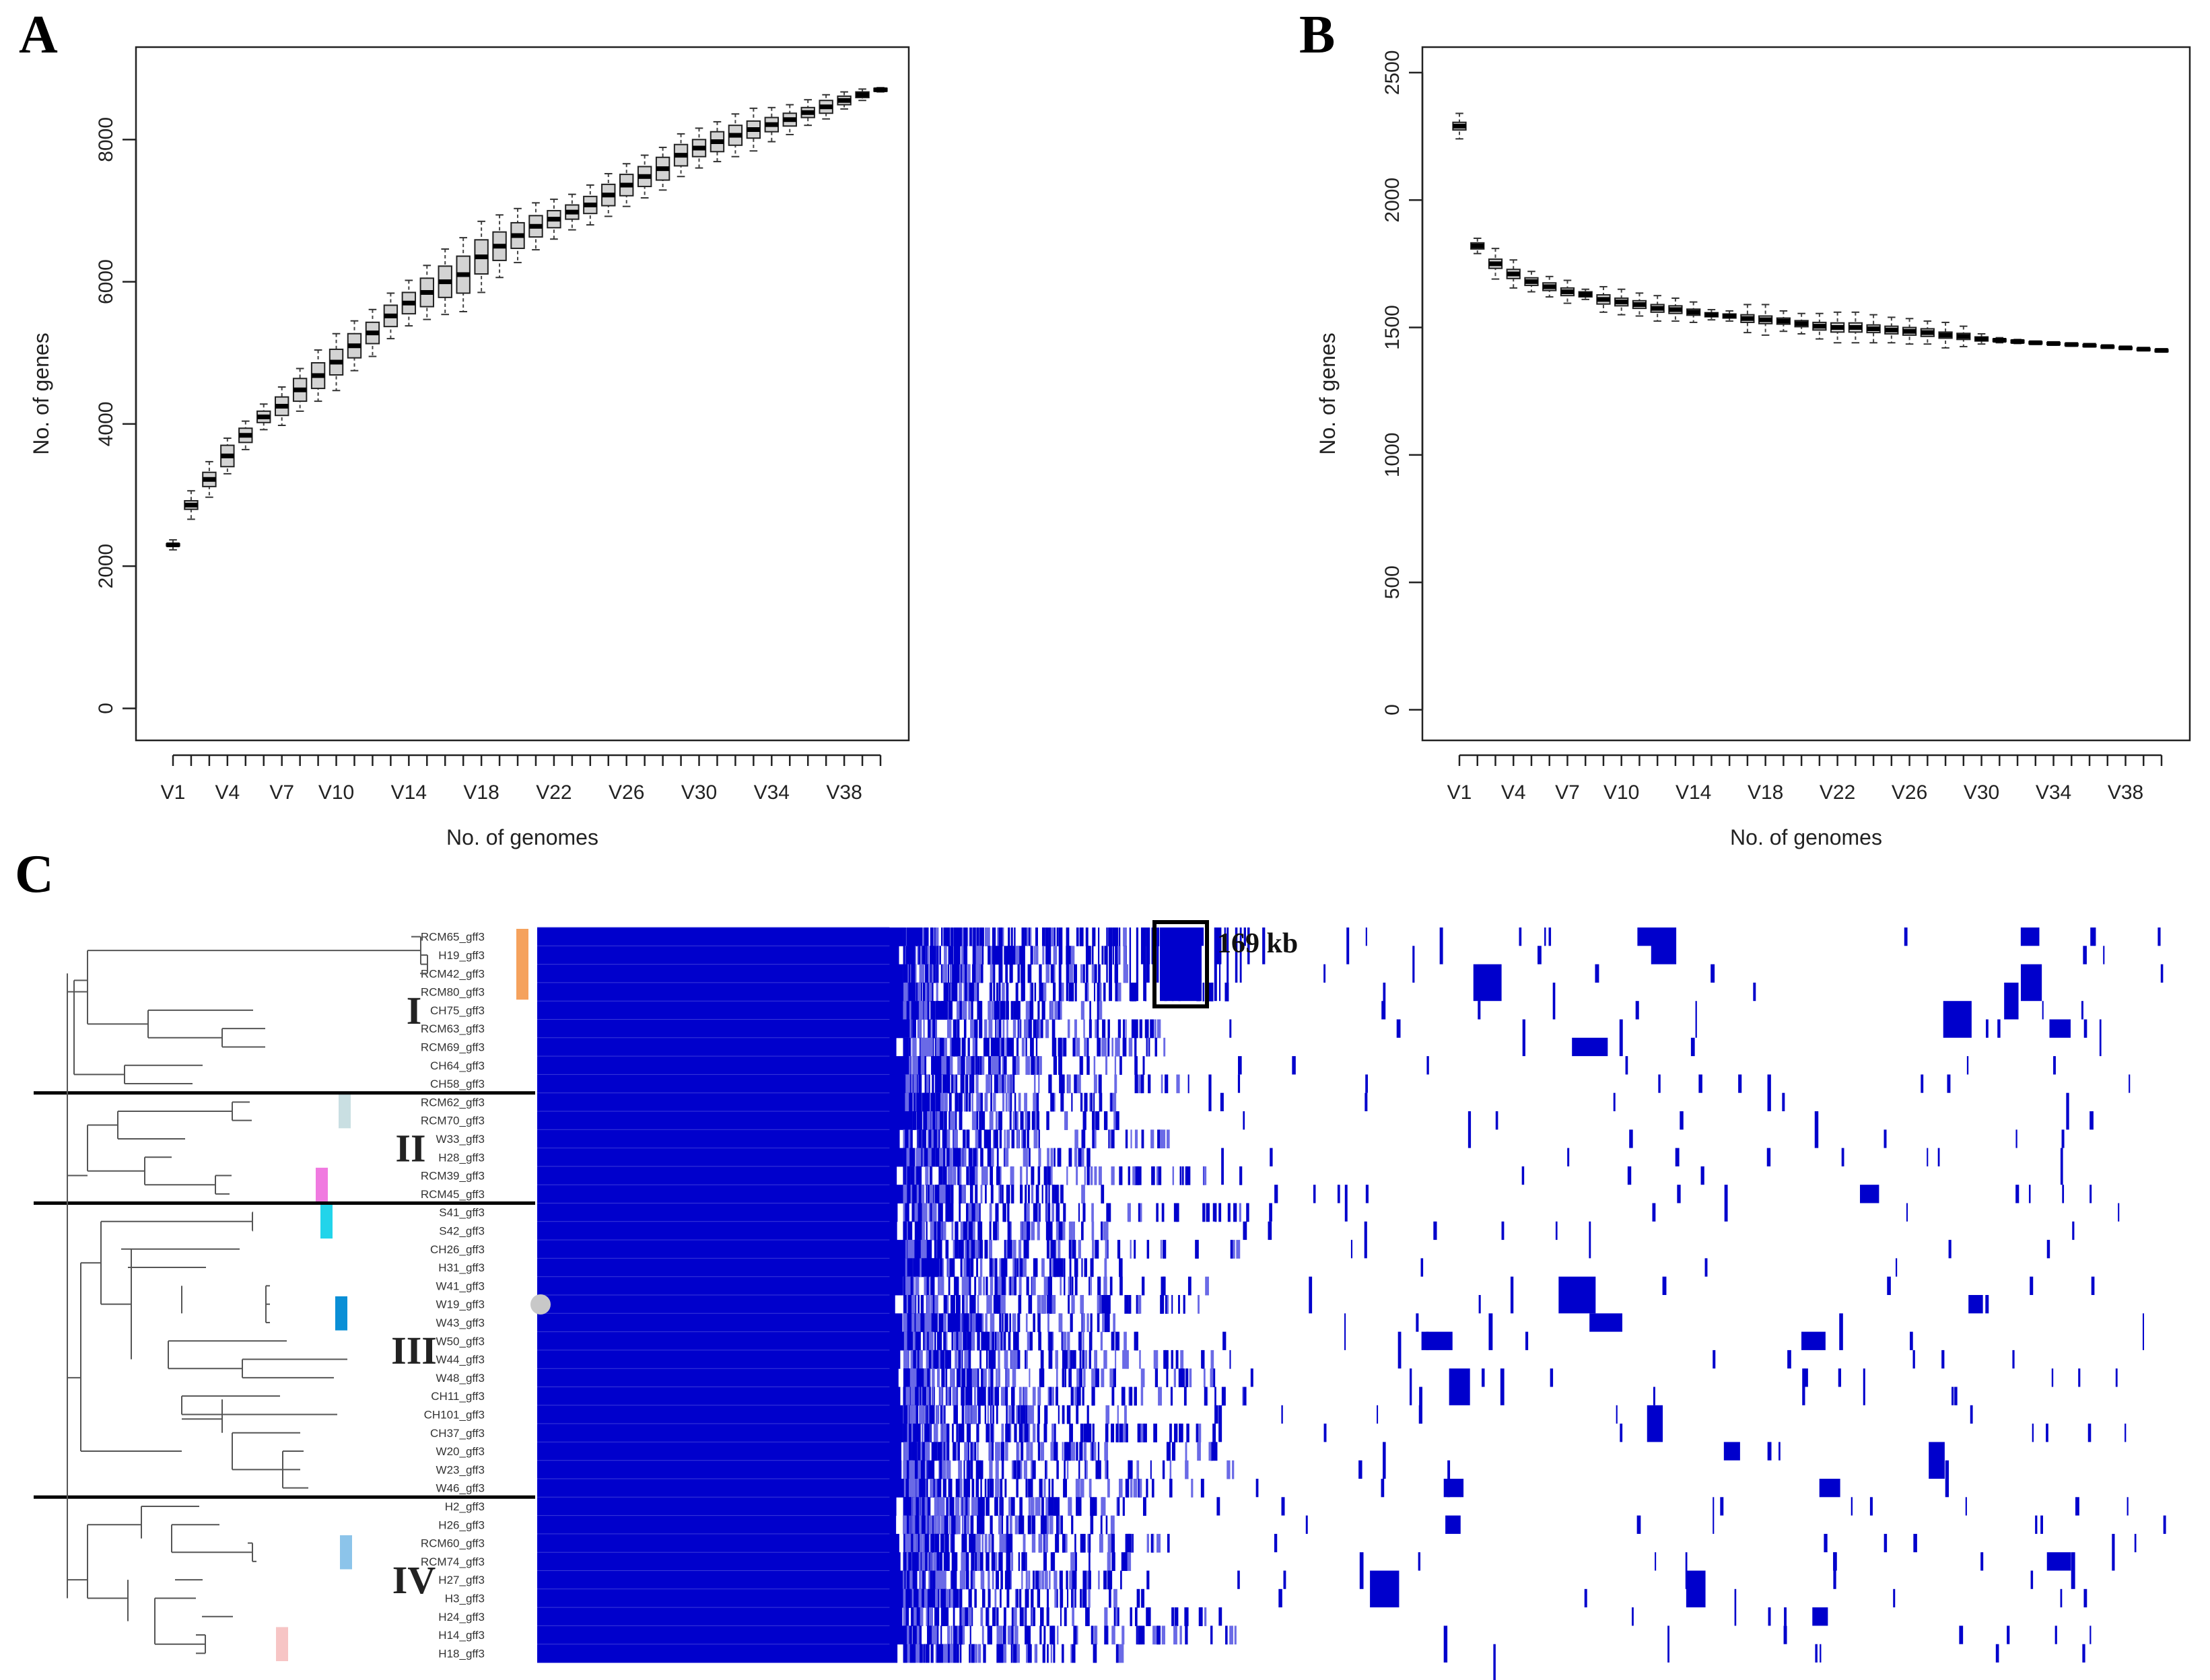  I want to click on cloud-block, so click(1577, 1295).